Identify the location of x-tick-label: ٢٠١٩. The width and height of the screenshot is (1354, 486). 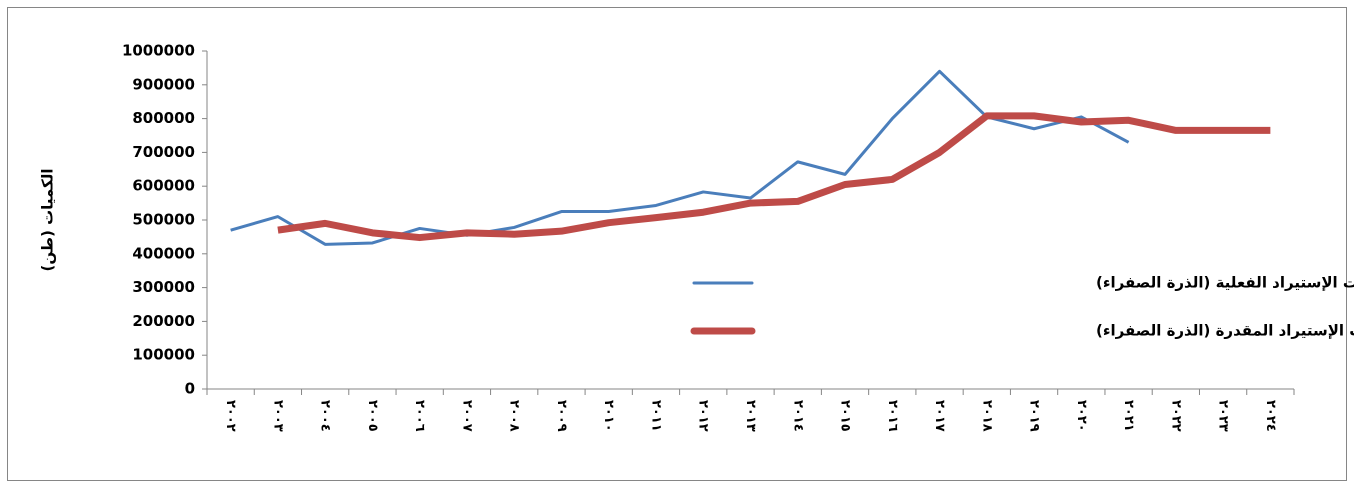
(1034, 416).